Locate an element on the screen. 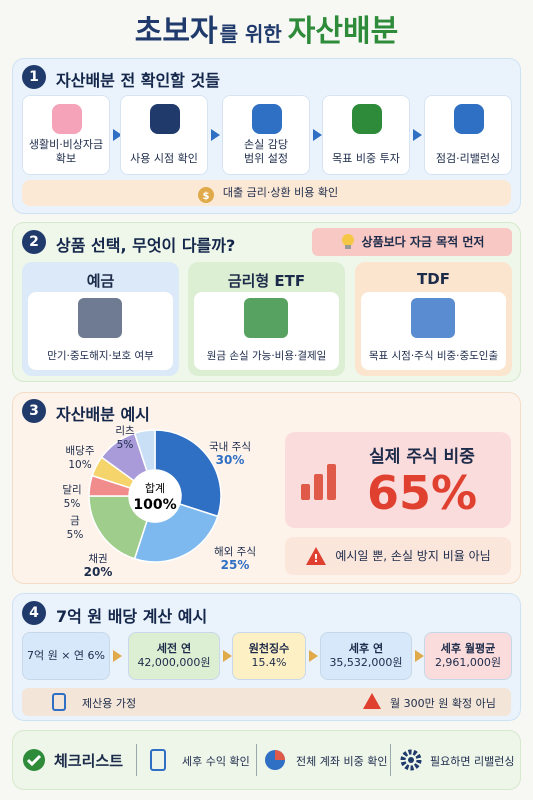 The height and width of the screenshot is (800, 533). flow-text: 세후 월평균 is located at coordinates (468, 648).